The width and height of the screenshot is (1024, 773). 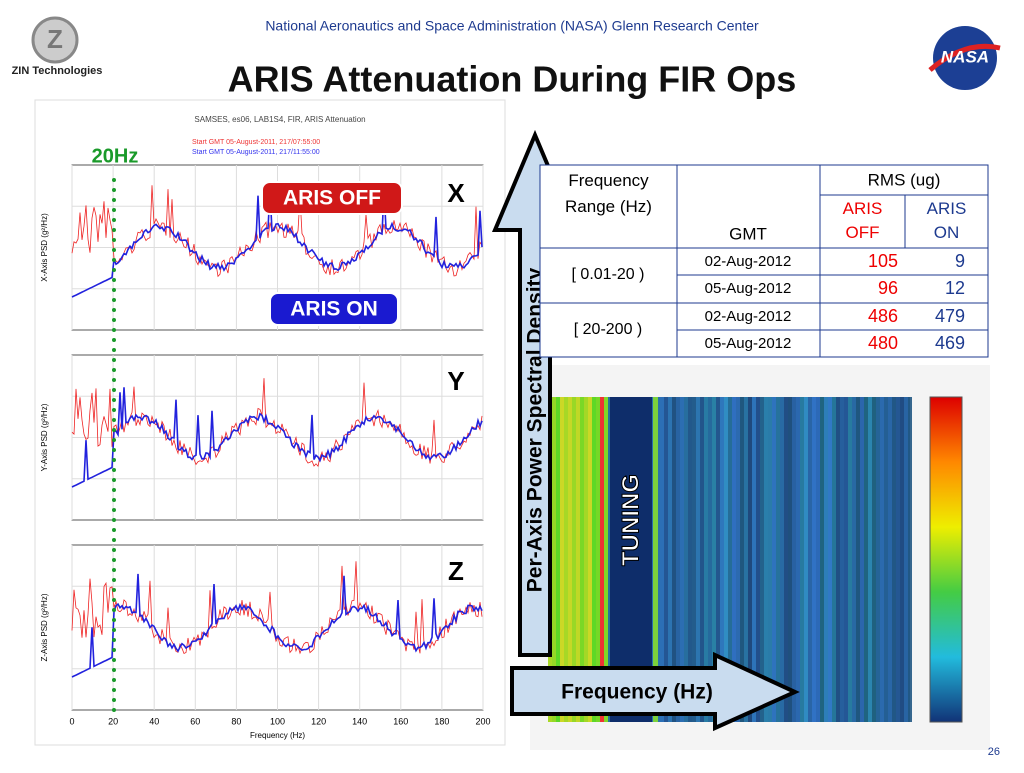 I want to click on rms-on-cell: 12, so click(x=955, y=288).